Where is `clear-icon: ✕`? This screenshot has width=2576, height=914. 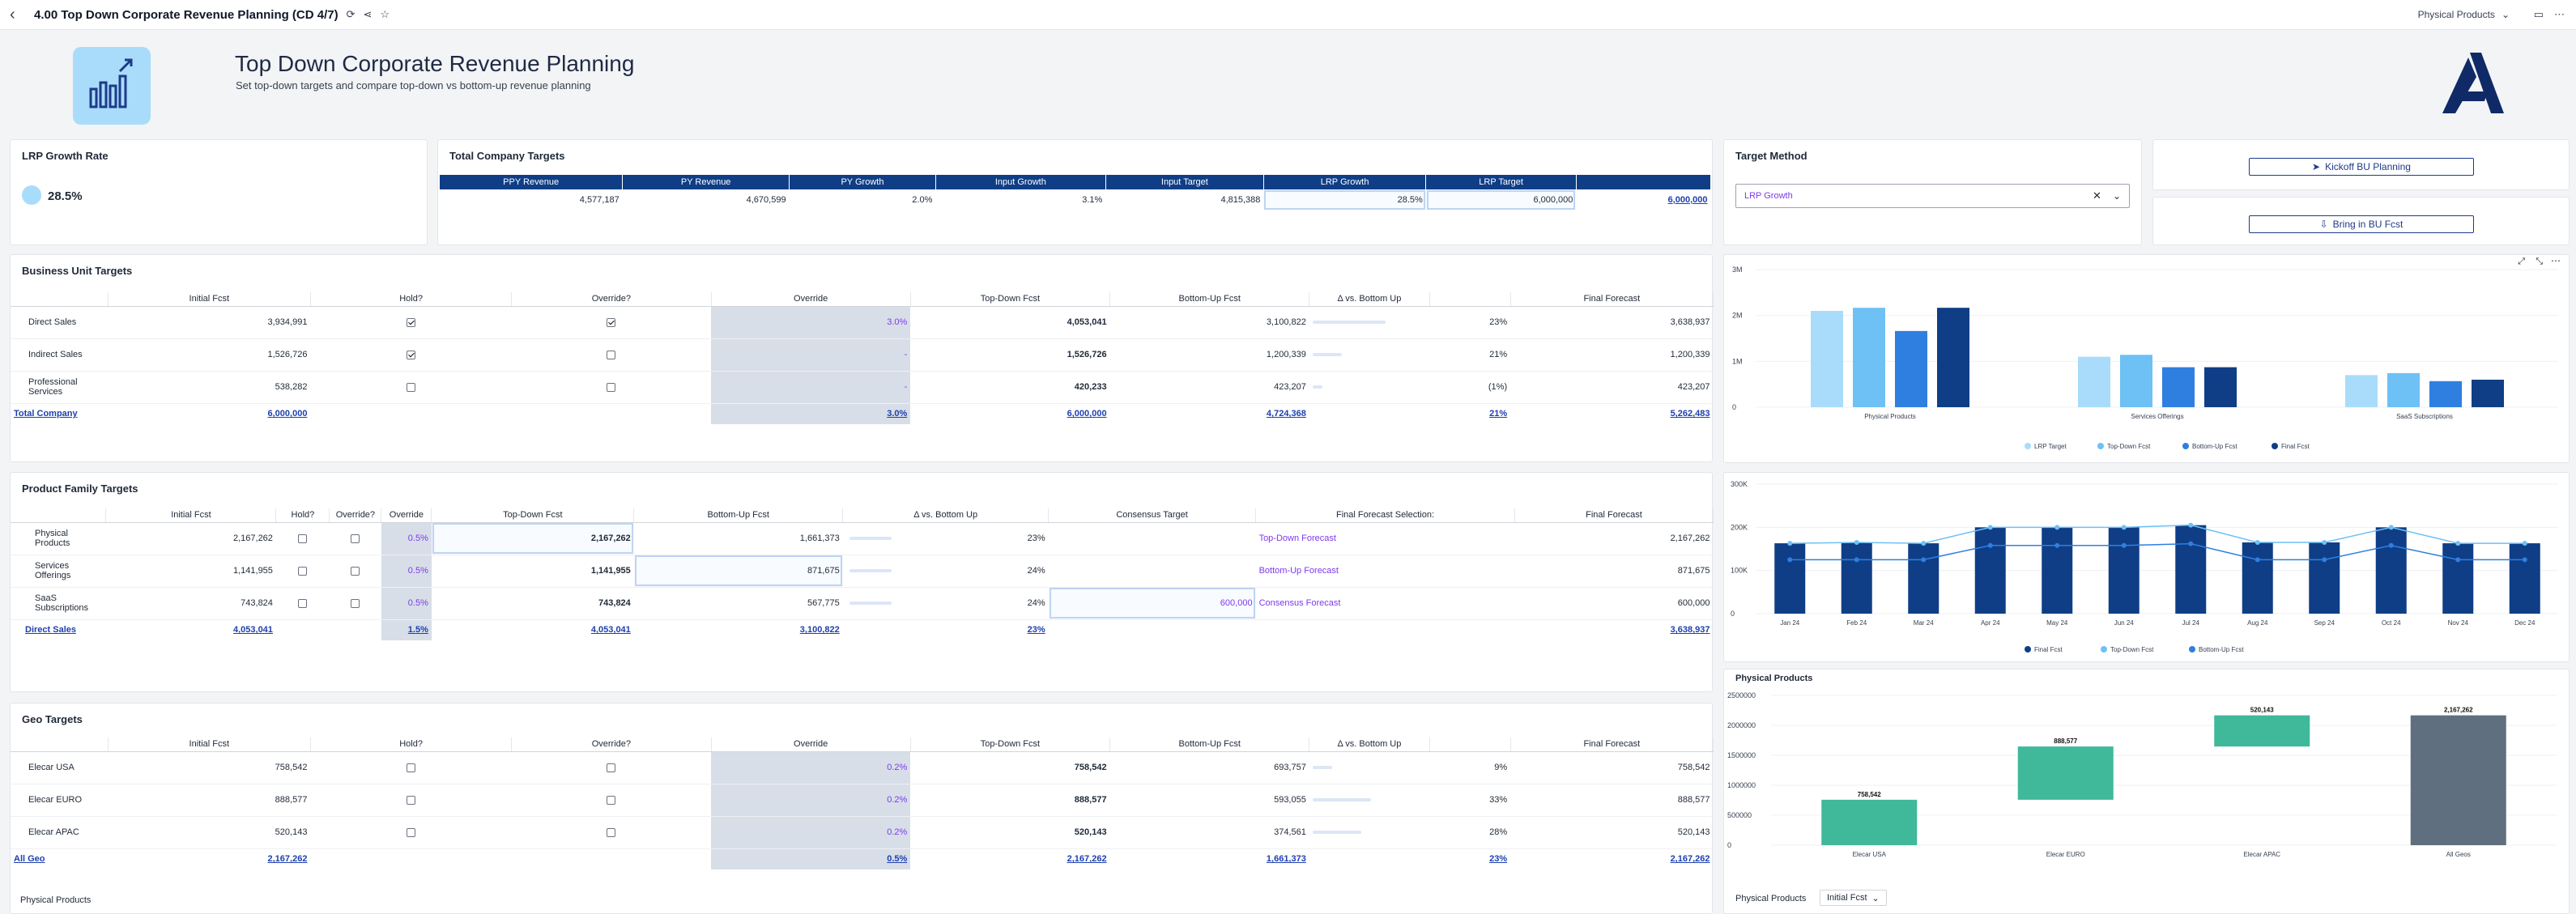
clear-icon: ✕ is located at coordinates (2097, 195).